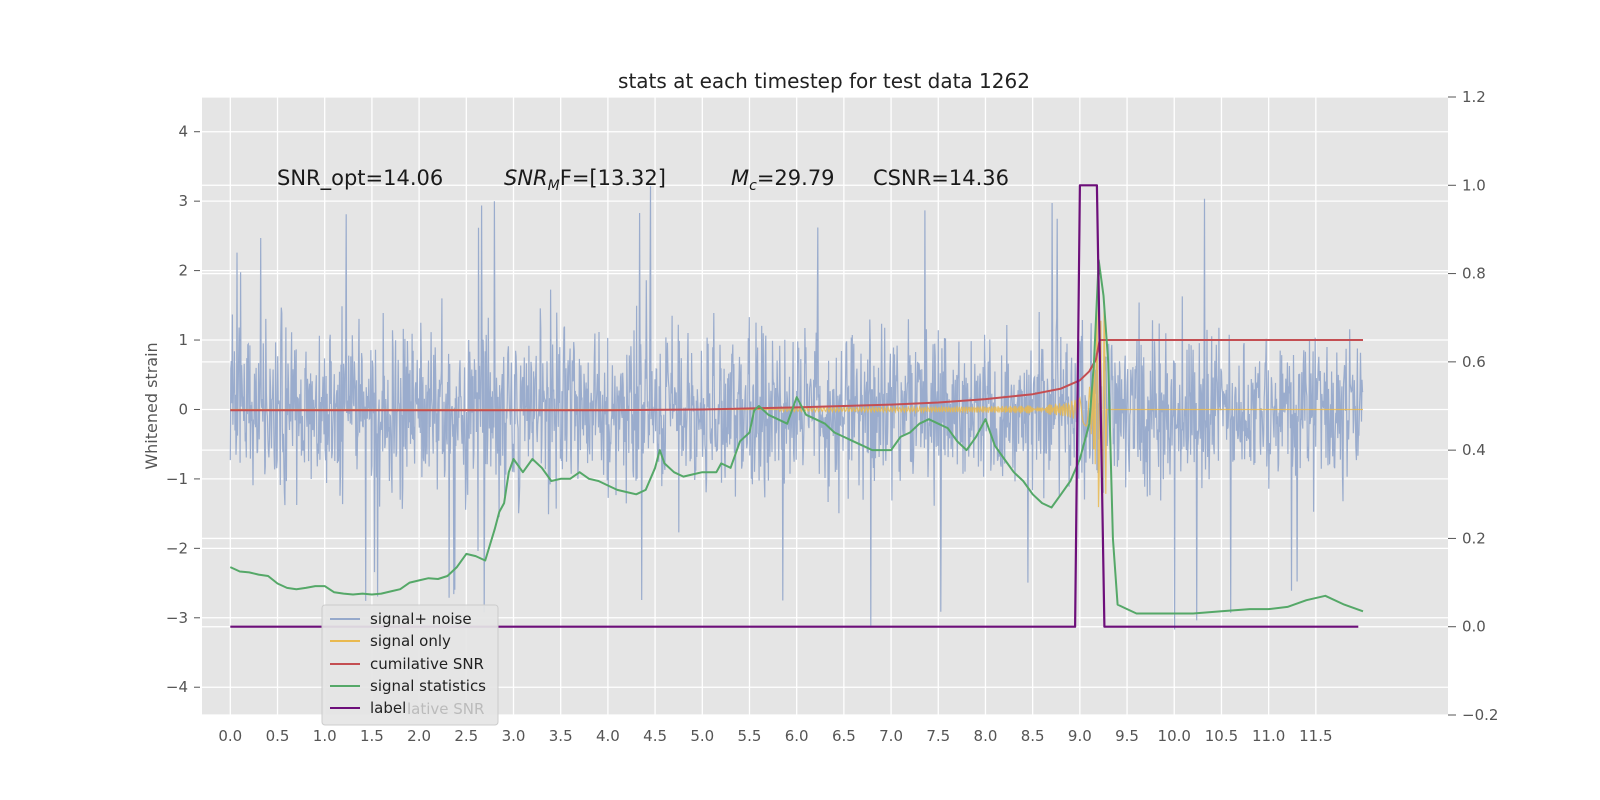  What do you see at coordinates (151, 405) in the screenshot?
I see `y-axis-label: Whitened strain` at bounding box center [151, 405].